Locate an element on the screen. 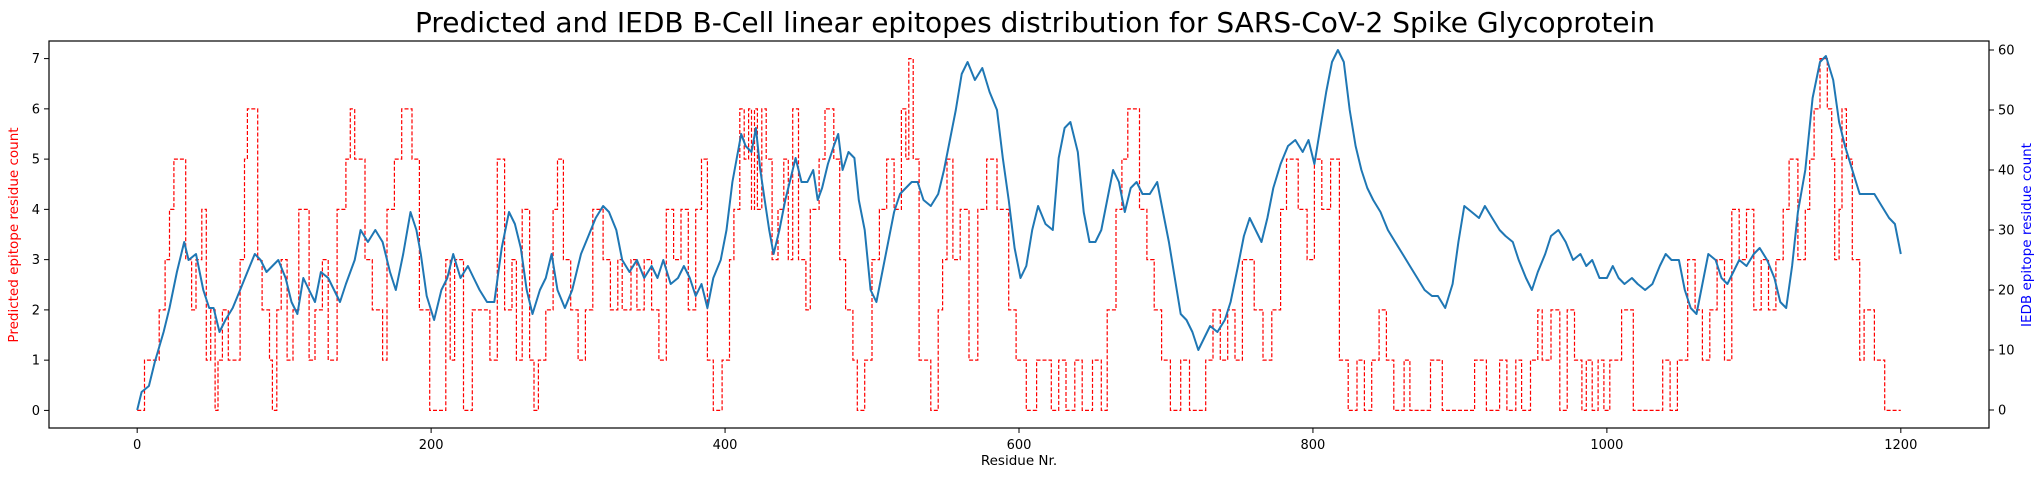  left-y-tick-label: 3 is located at coordinates (36, 260).